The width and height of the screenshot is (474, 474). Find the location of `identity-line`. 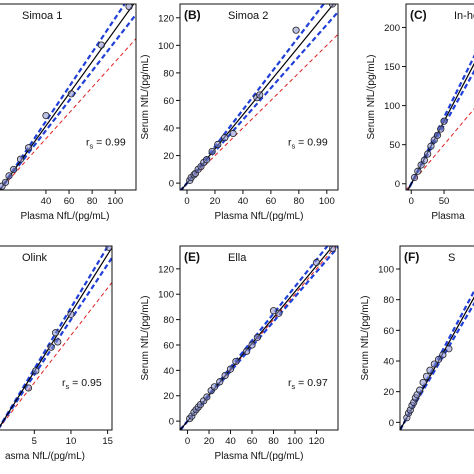

identity-line is located at coordinates (56, 355).